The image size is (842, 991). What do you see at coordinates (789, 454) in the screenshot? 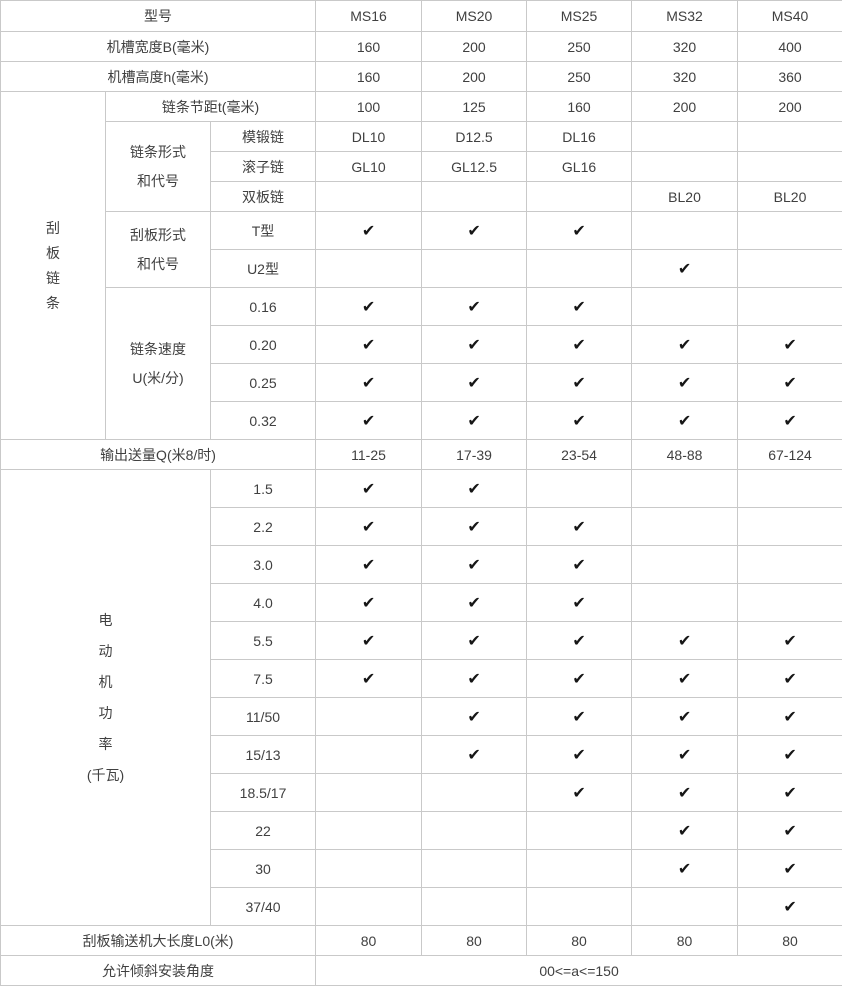
I see `value-cell: 67-124` at bounding box center [789, 454].